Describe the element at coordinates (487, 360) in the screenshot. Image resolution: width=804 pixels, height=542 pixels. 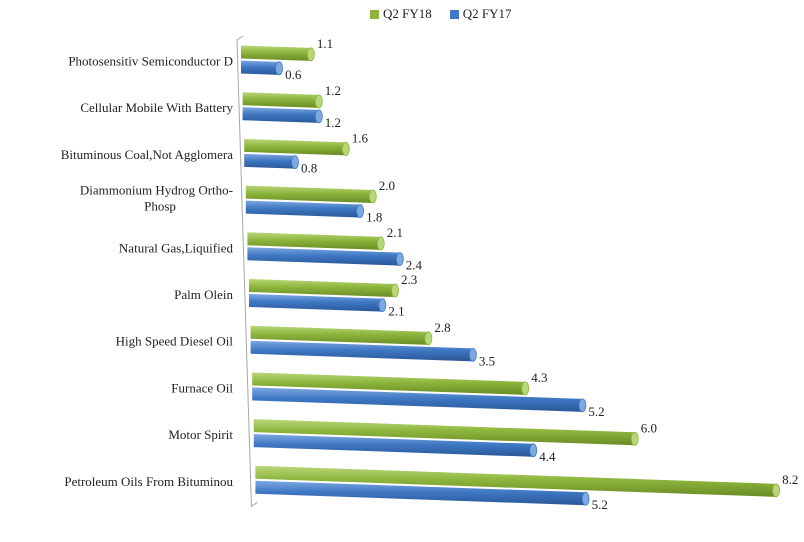
I see `data-label-q2-fy17-6: 3.5` at that location.